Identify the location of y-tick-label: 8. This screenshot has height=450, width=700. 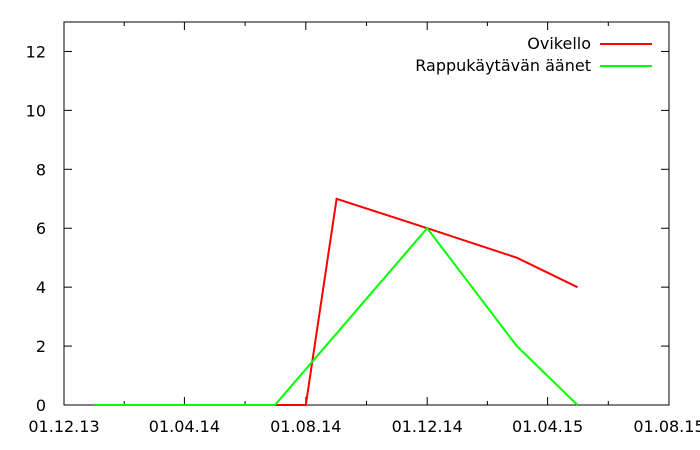
(41, 169).